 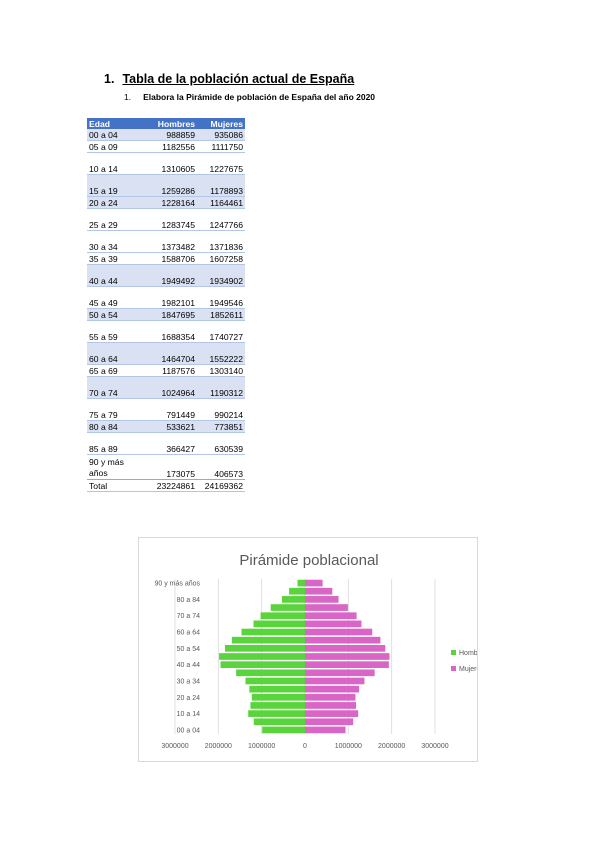 I want to click on table-row: 90 y más años 173075 406573, so click(x=166, y=467).